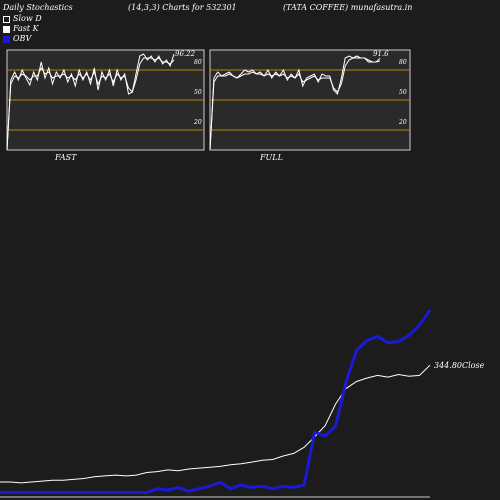  I want to click on legend-item-slow-d: Slow D, so click(22, 19).